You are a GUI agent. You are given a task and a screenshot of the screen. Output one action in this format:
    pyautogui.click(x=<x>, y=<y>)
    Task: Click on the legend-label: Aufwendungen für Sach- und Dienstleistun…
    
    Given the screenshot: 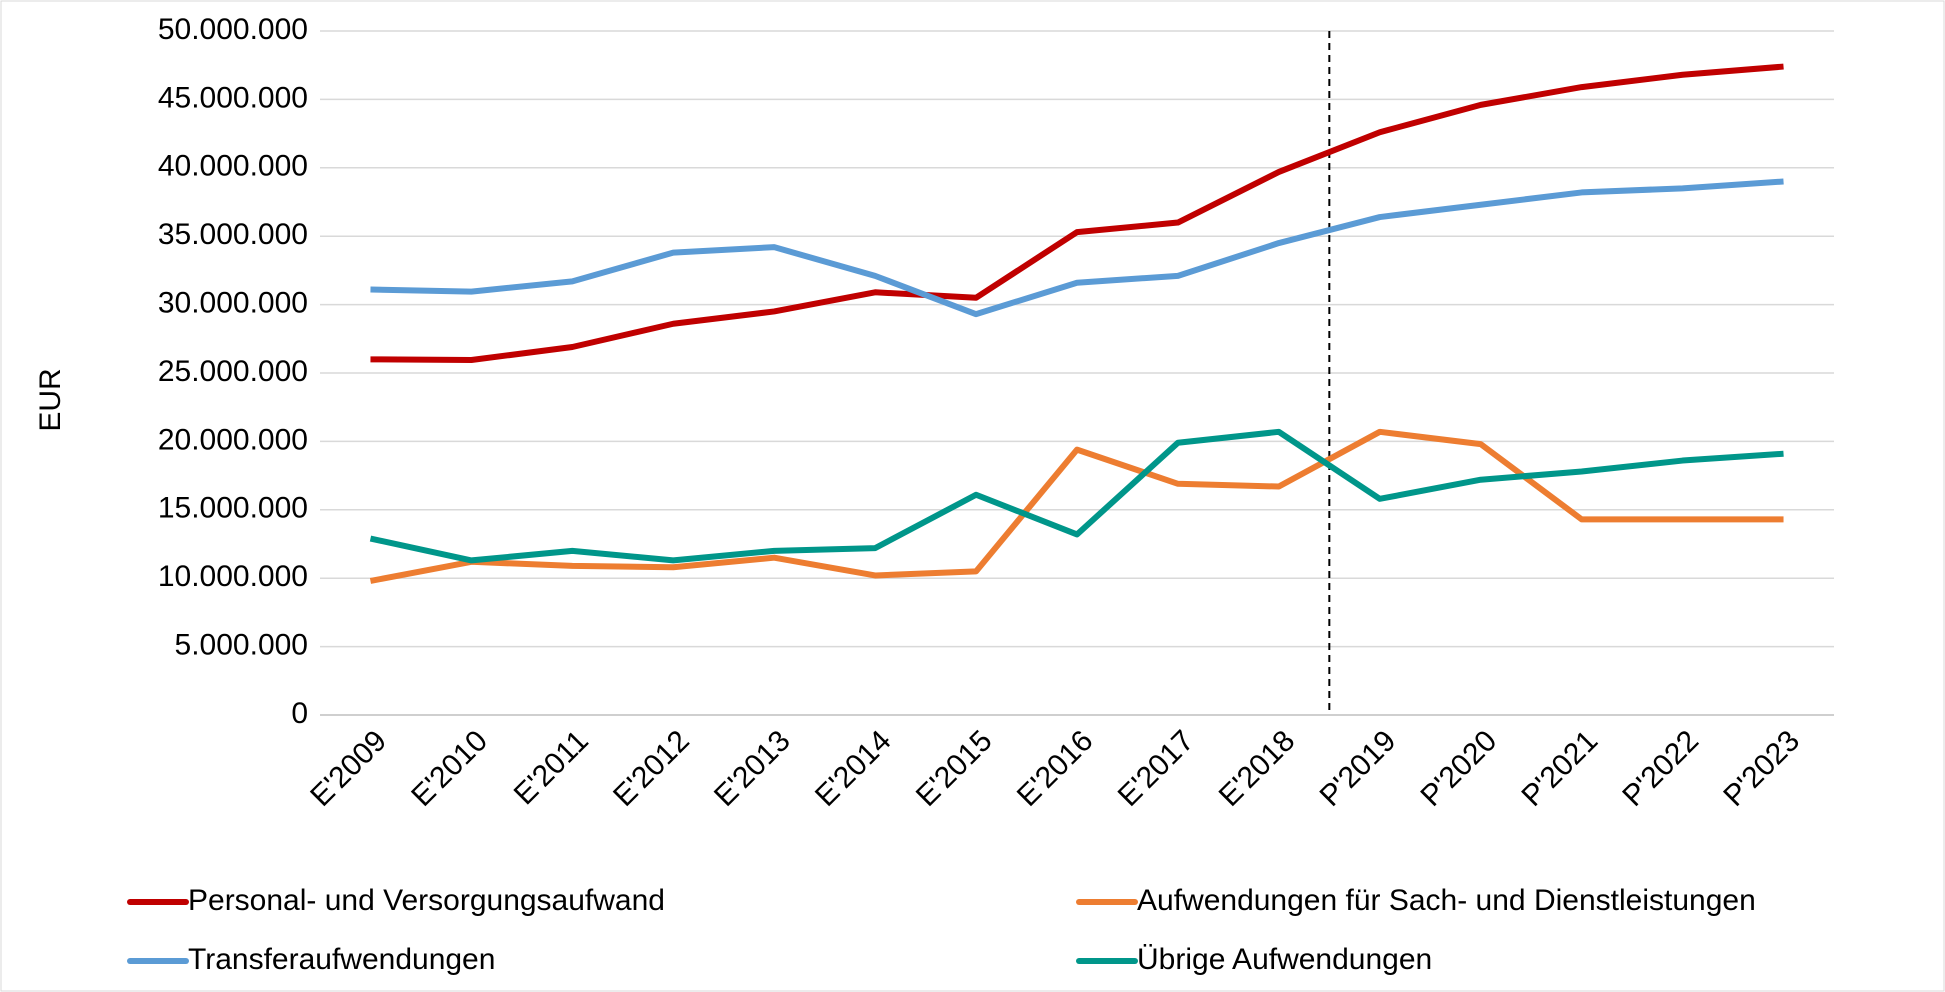 What is the action you would take?
    pyautogui.click(x=1446, y=900)
    